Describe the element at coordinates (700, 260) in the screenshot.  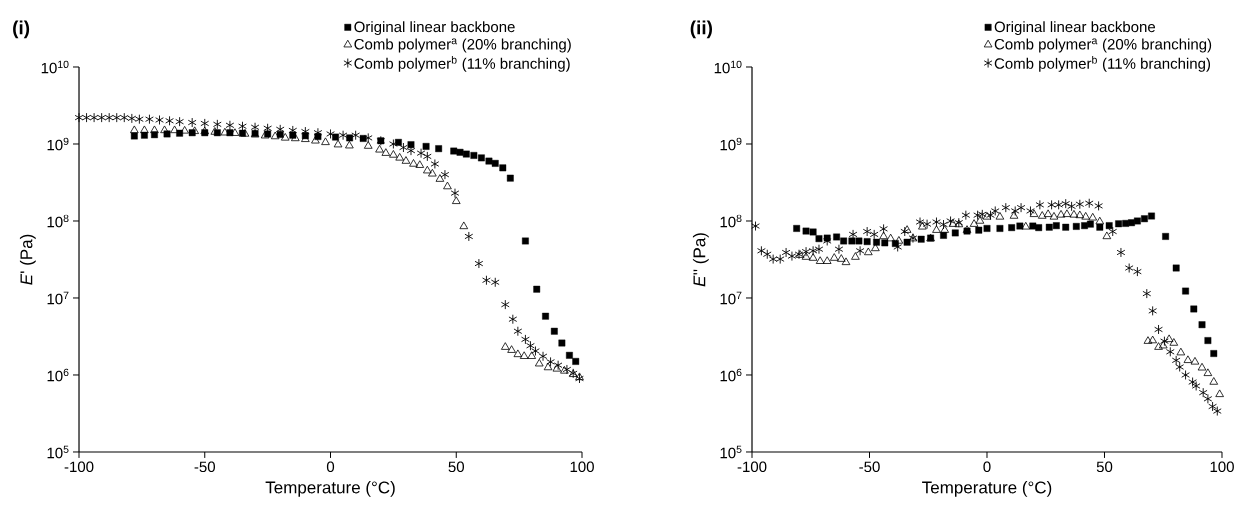
I see `y-axis-title: E'' (Pa)` at that location.